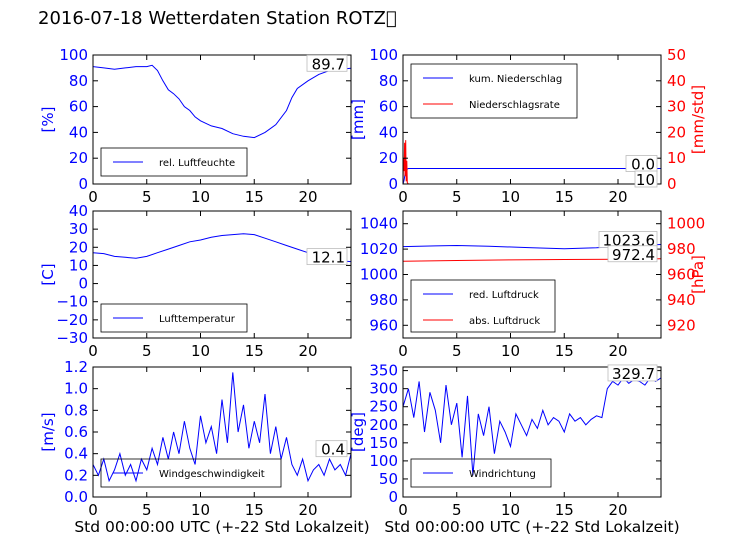  Describe the element at coordinates (78, 229) in the screenshot. I see `y-tick-label: 30` at that location.